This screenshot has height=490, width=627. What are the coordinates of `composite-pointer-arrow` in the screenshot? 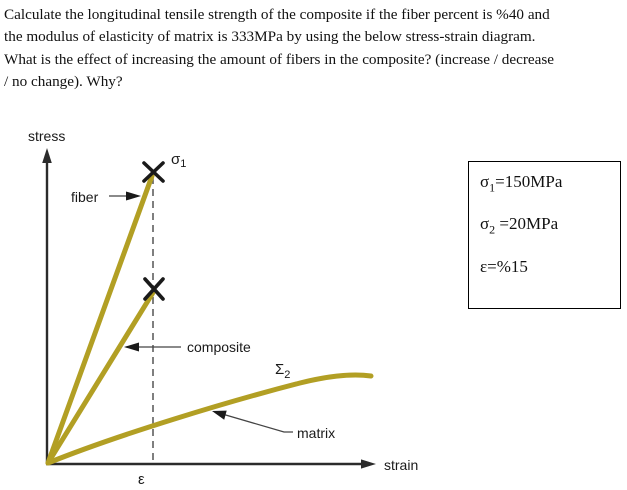 It's located at (152, 347).